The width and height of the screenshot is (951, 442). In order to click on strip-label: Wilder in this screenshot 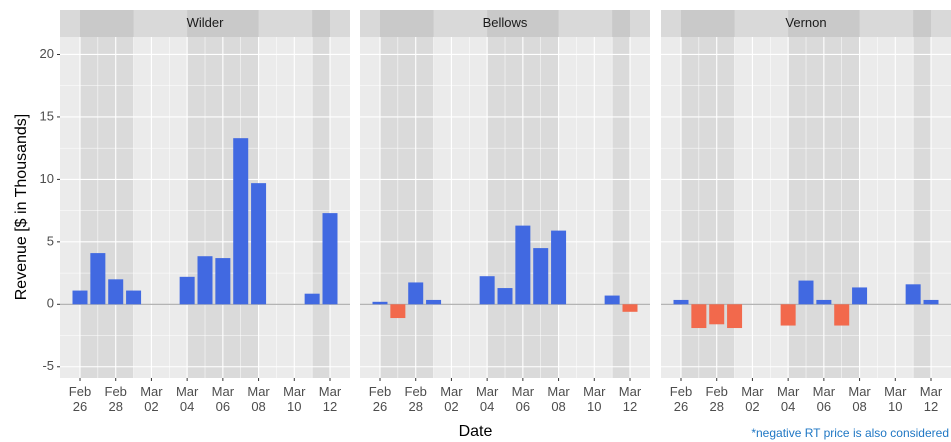, I will do `click(206, 22)`.